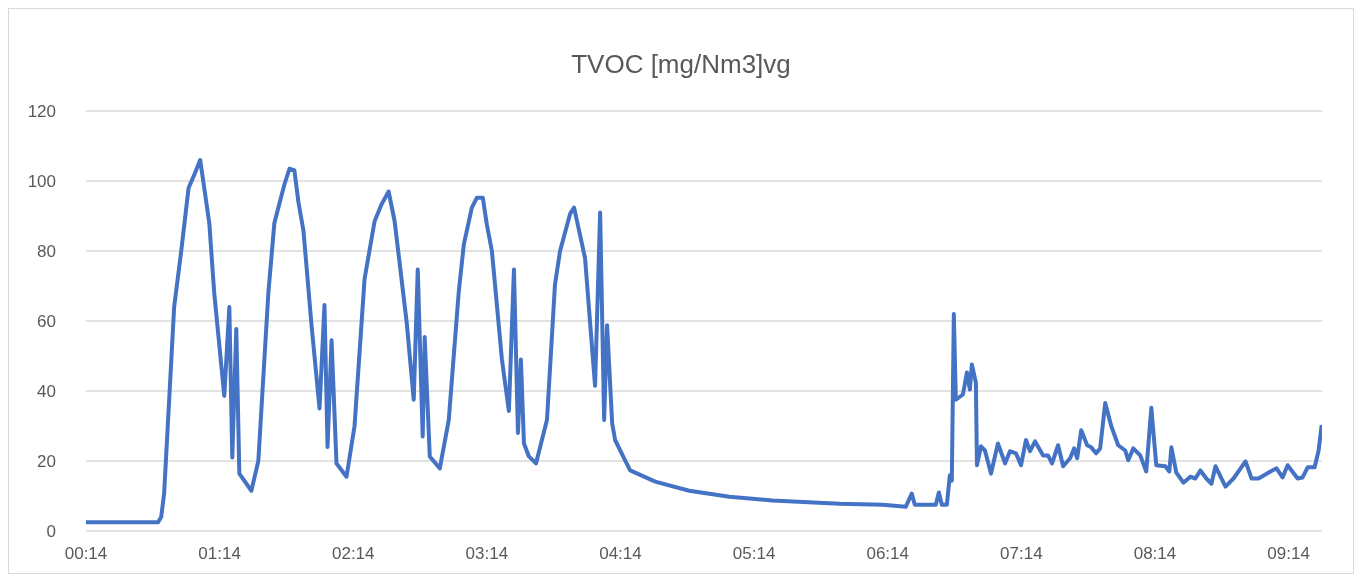 Image resolution: width=1364 pixels, height=581 pixels. What do you see at coordinates (41, 182) in the screenshot?
I see `y-tick-label: 100` at bounding box center [41, 182].